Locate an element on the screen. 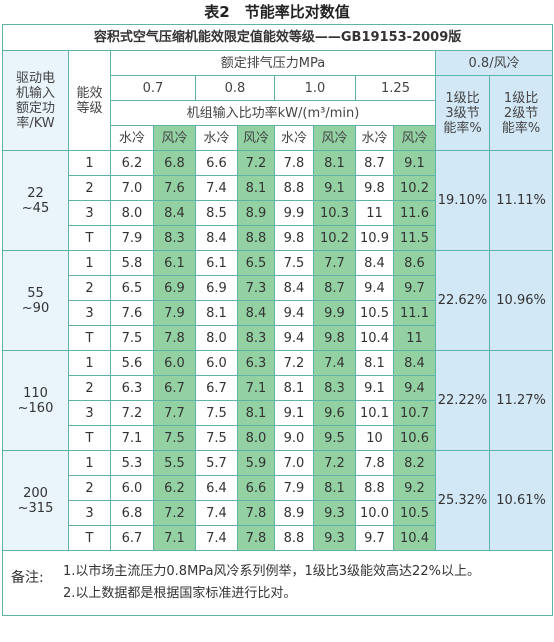 The width and height of the screenshot is (554, 642). ratio-group-header: 0.8/风冷 is located at coordinates (494, 63).